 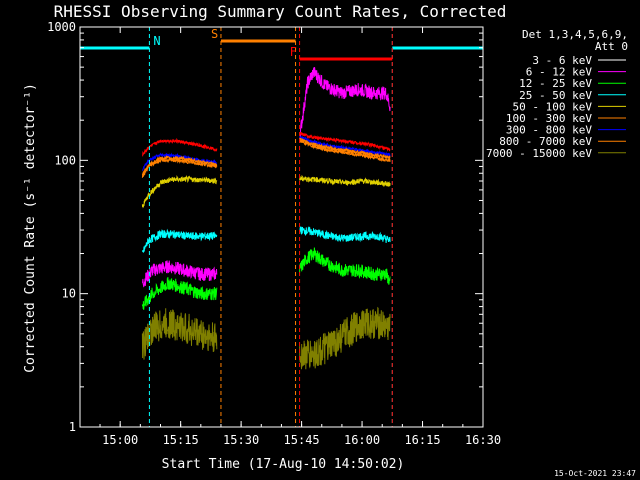 I want to click on flare-label-0: F, so click(x=293, y=52).